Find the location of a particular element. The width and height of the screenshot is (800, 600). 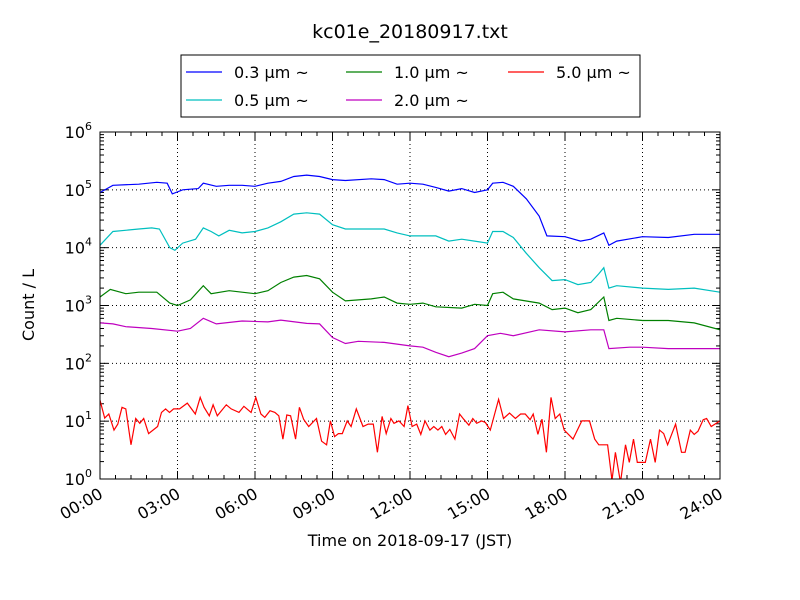

y-tick-label: 10² is located at coordinates (78, 362).